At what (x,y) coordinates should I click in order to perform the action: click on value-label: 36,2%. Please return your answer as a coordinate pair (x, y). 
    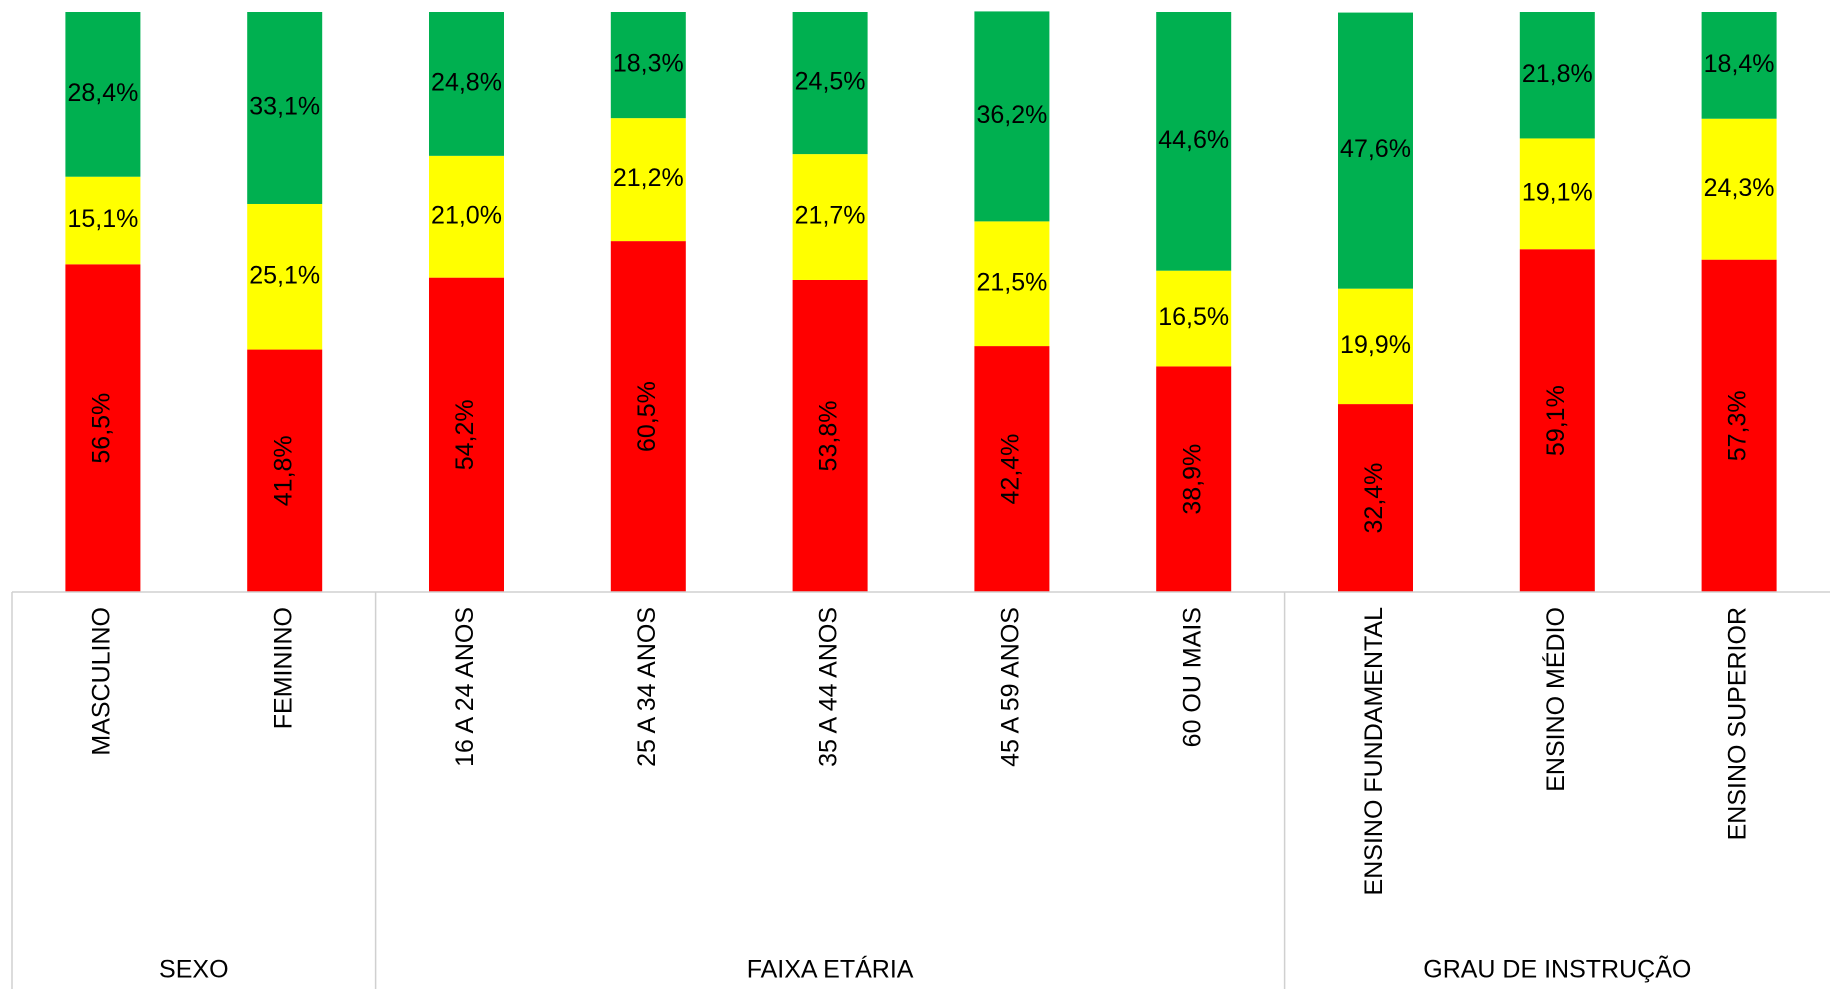
    Looking at the image, I should click on (1011, 115).